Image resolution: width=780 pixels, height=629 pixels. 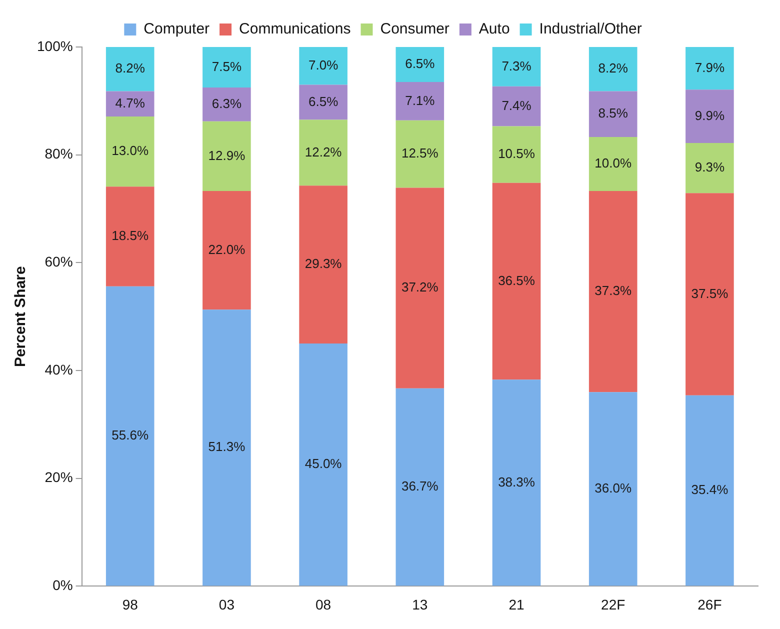 I want to click on x-tick-label: 21, so click(x=516, y=604).